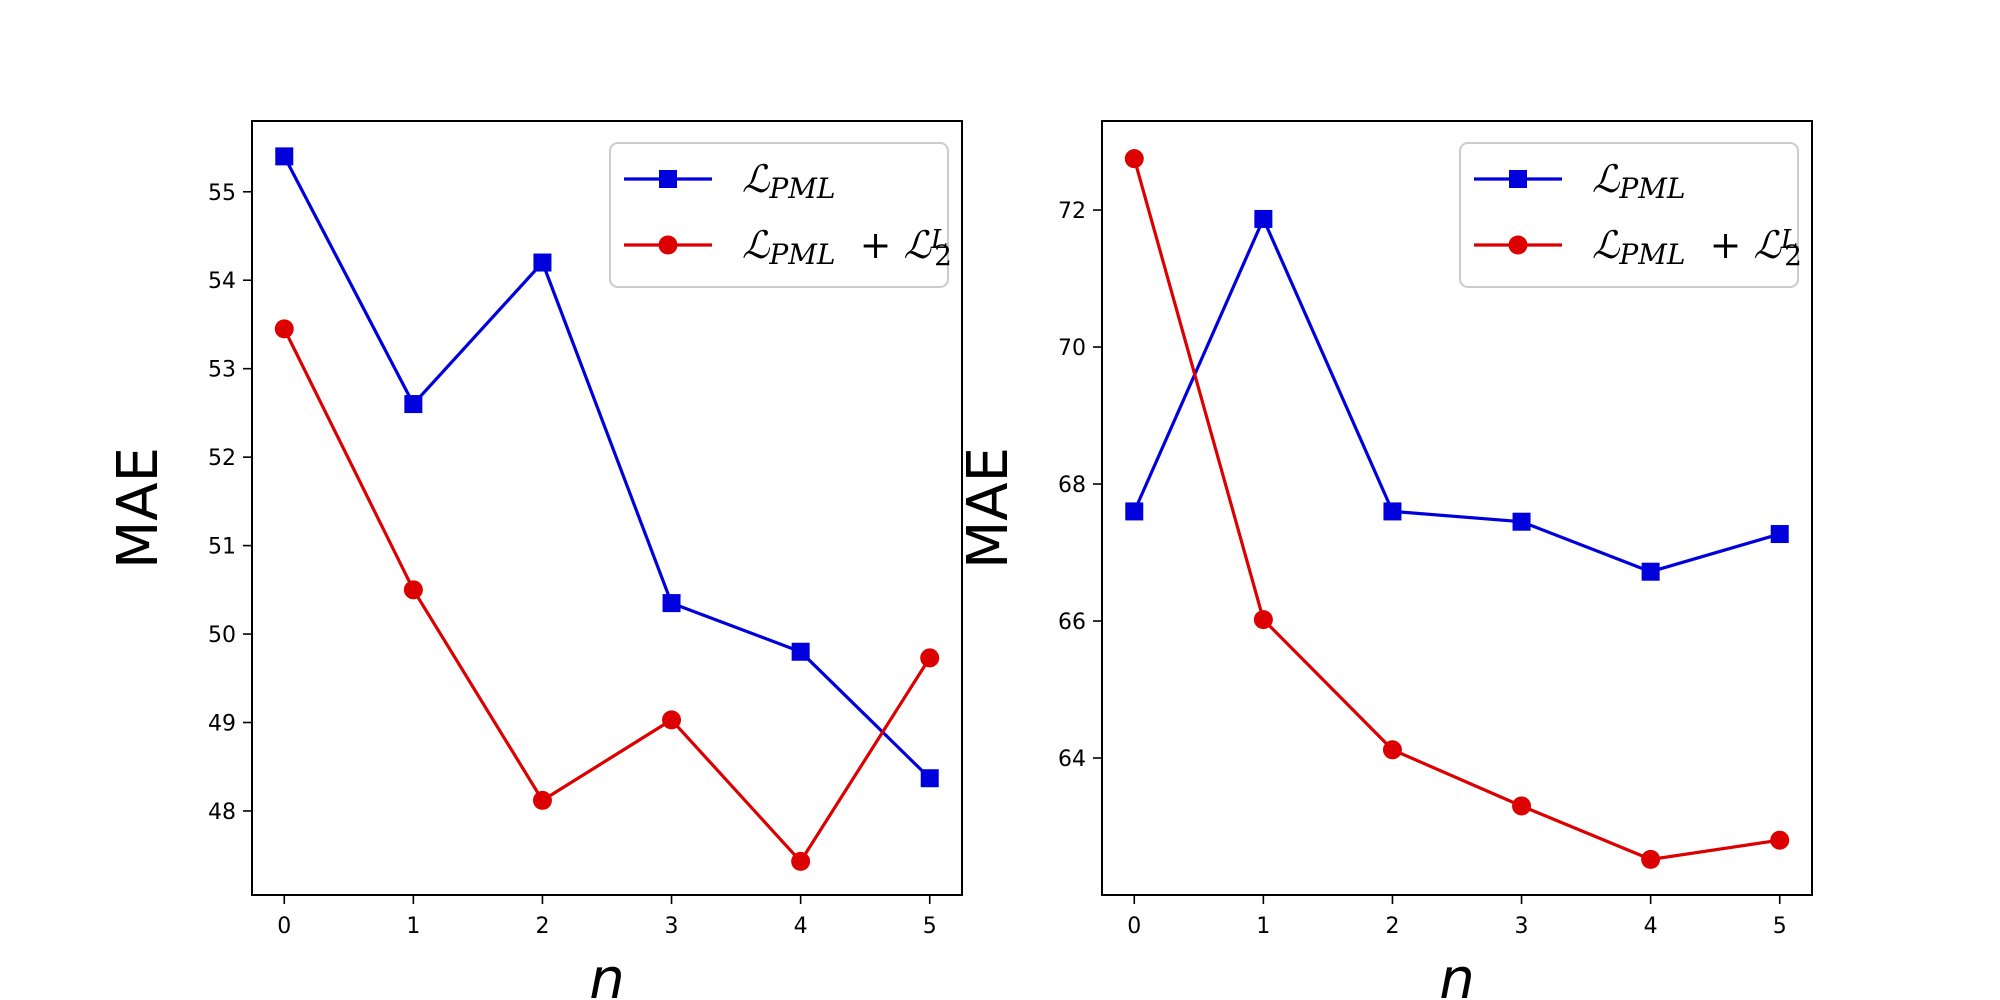  Describe the element at coordinates (222, 724) in the screenshot. I see `y-tick-label: 49` at that location.